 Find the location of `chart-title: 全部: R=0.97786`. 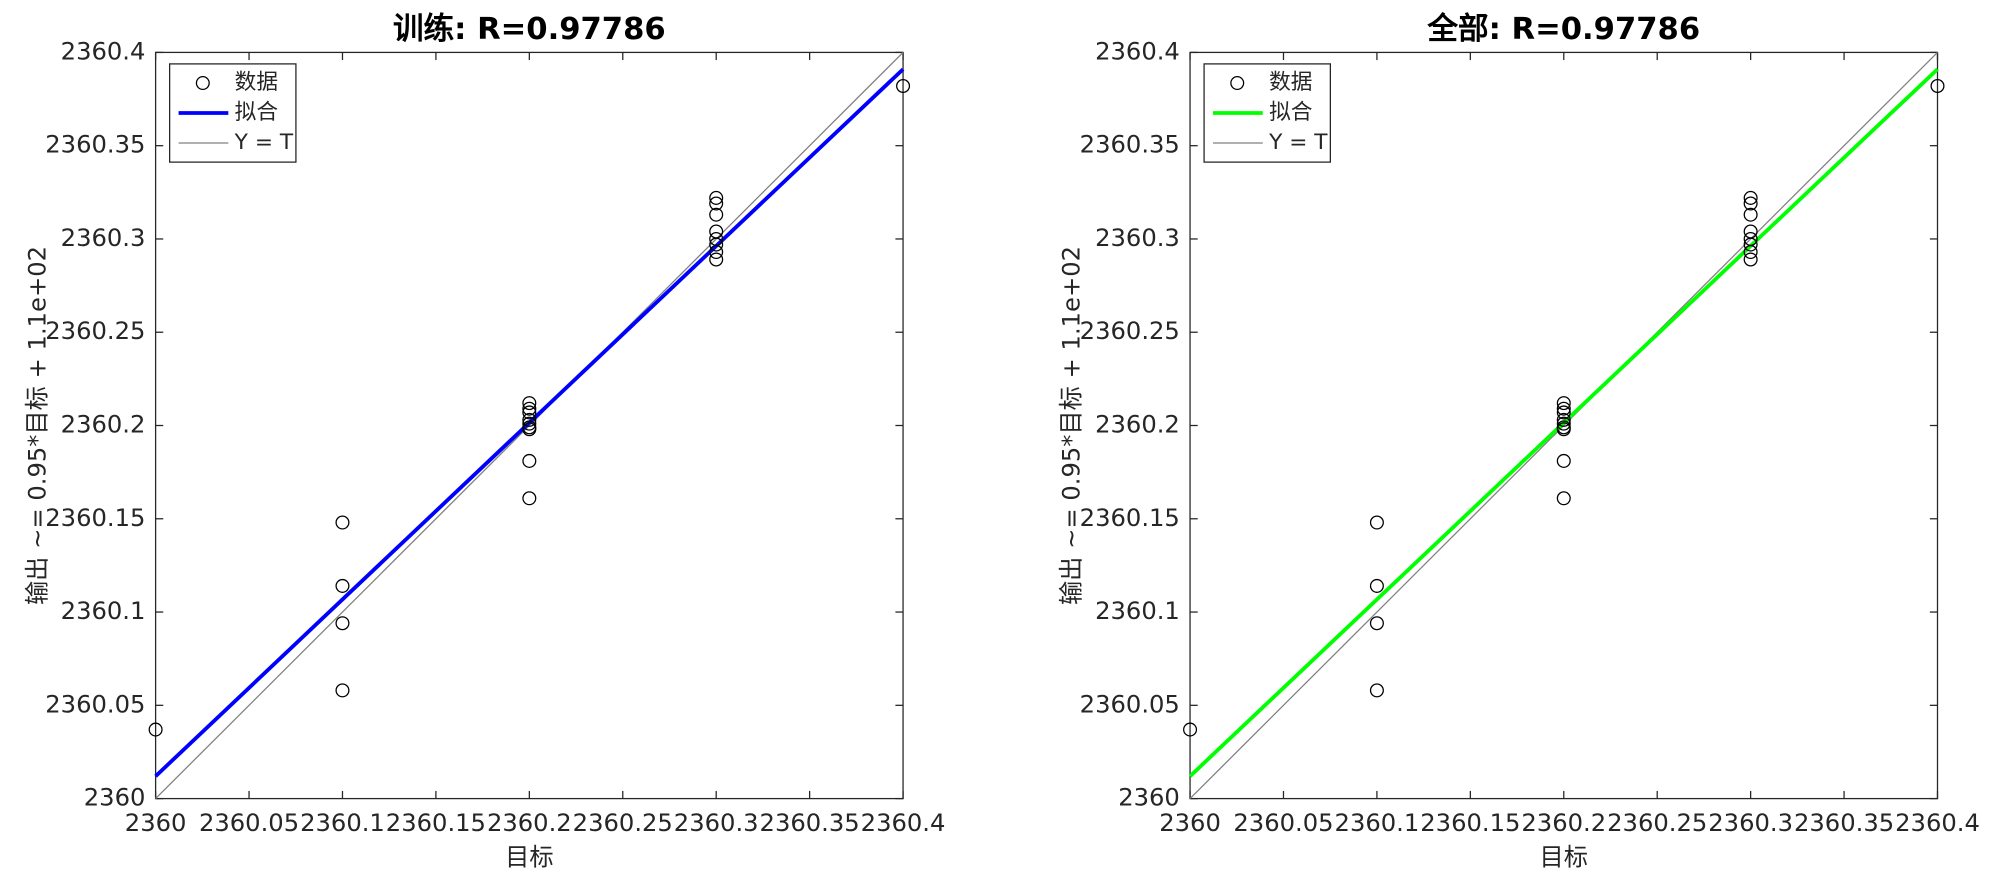

chart-title: 全部: R=0.97786 is located at coordinates (1563, 29).